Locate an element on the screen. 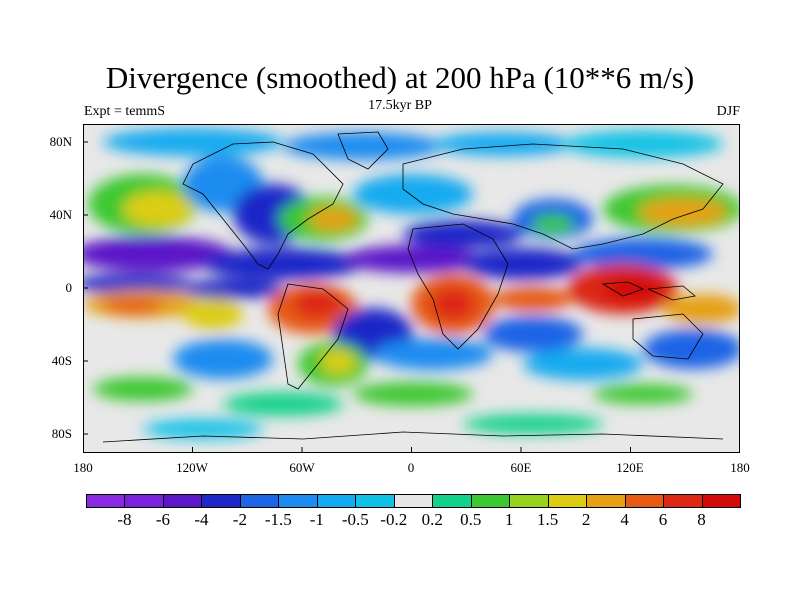  lat-label-40n: 40N is located at coordinates (60, 214).